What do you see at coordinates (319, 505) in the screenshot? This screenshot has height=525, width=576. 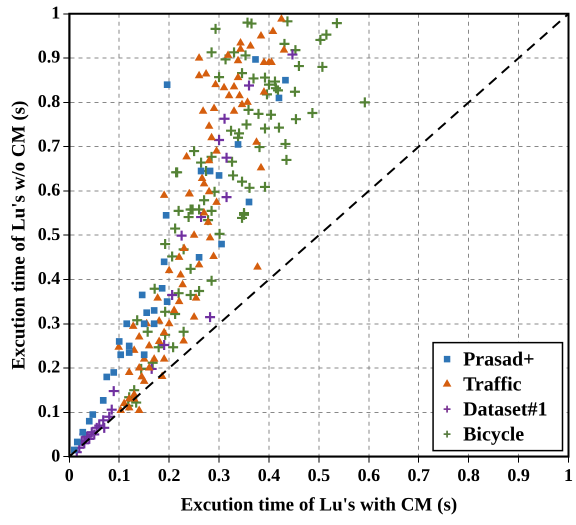 I see `x-axis-title: Excution time of Lu's with CM (s)` at bounding box center [319, 505].